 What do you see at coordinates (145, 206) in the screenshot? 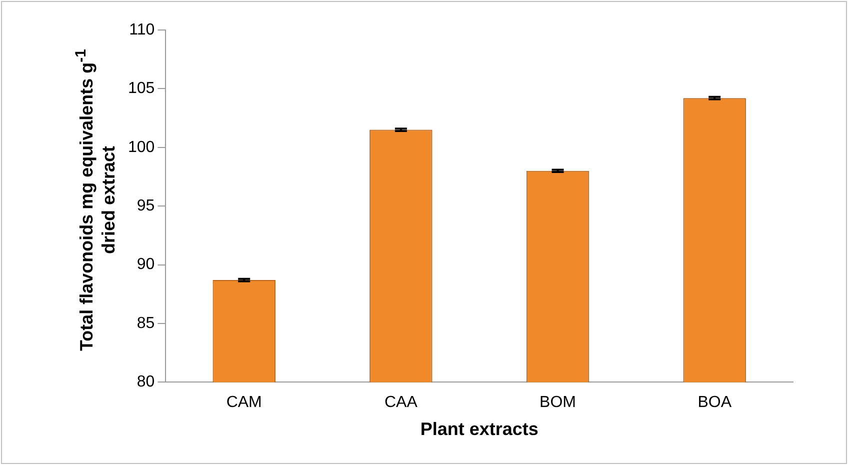
I see `y-tick-label: 95` at bounding box center [145, 206].